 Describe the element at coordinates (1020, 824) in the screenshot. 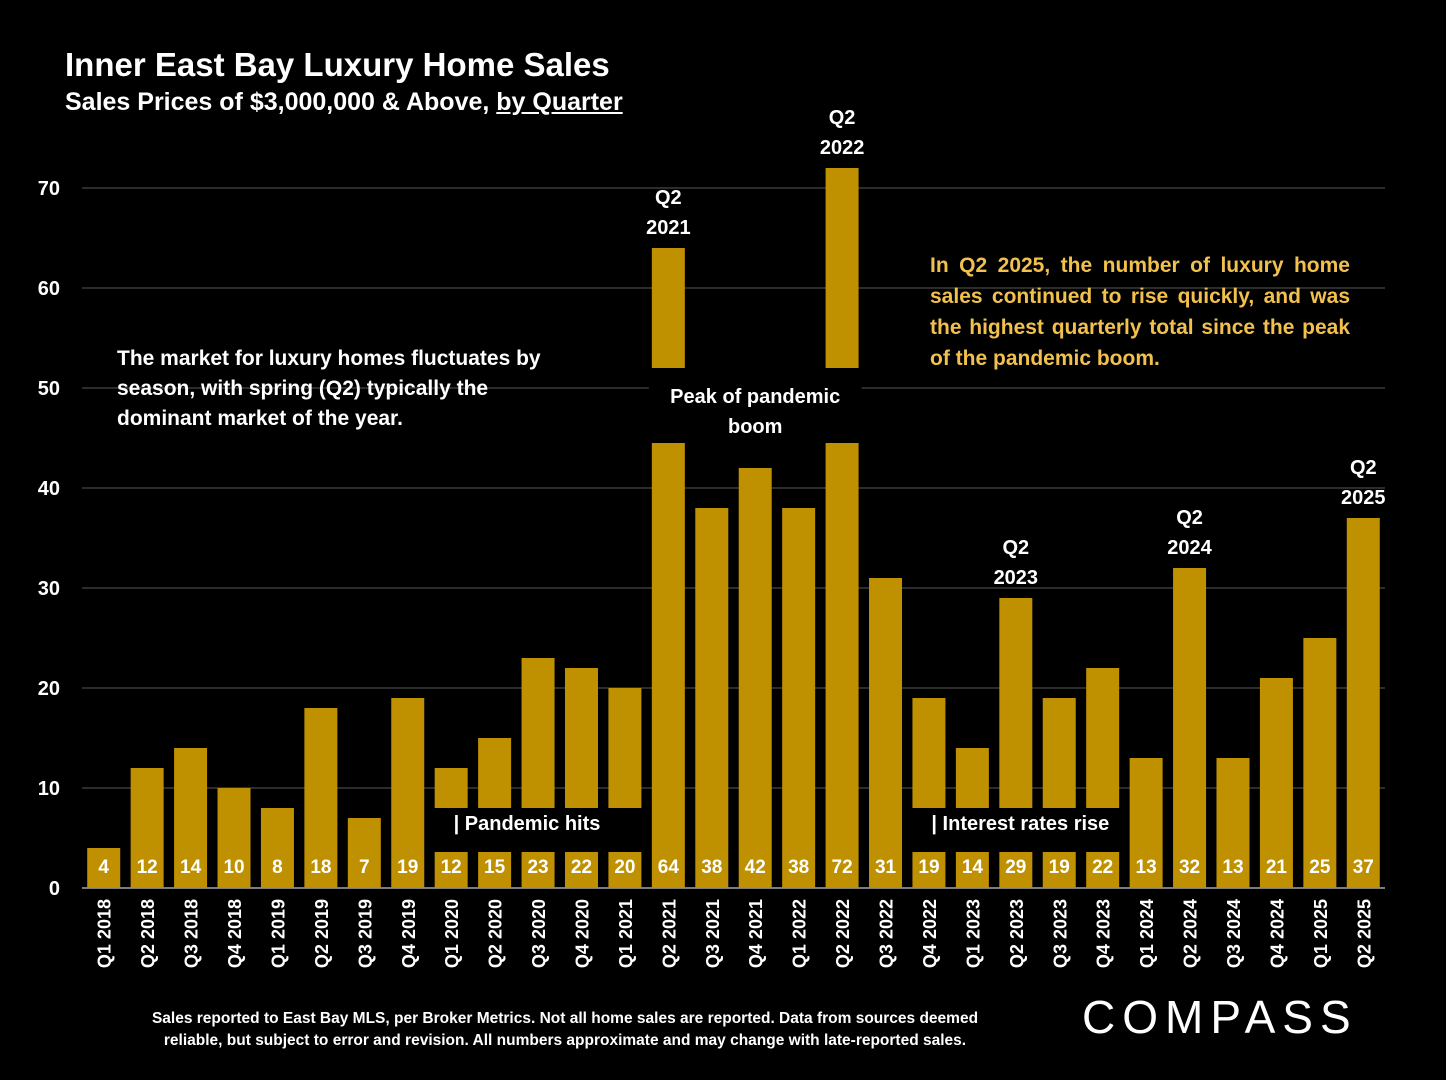

I see `annotation-label: | Interest rates rise` at that location.